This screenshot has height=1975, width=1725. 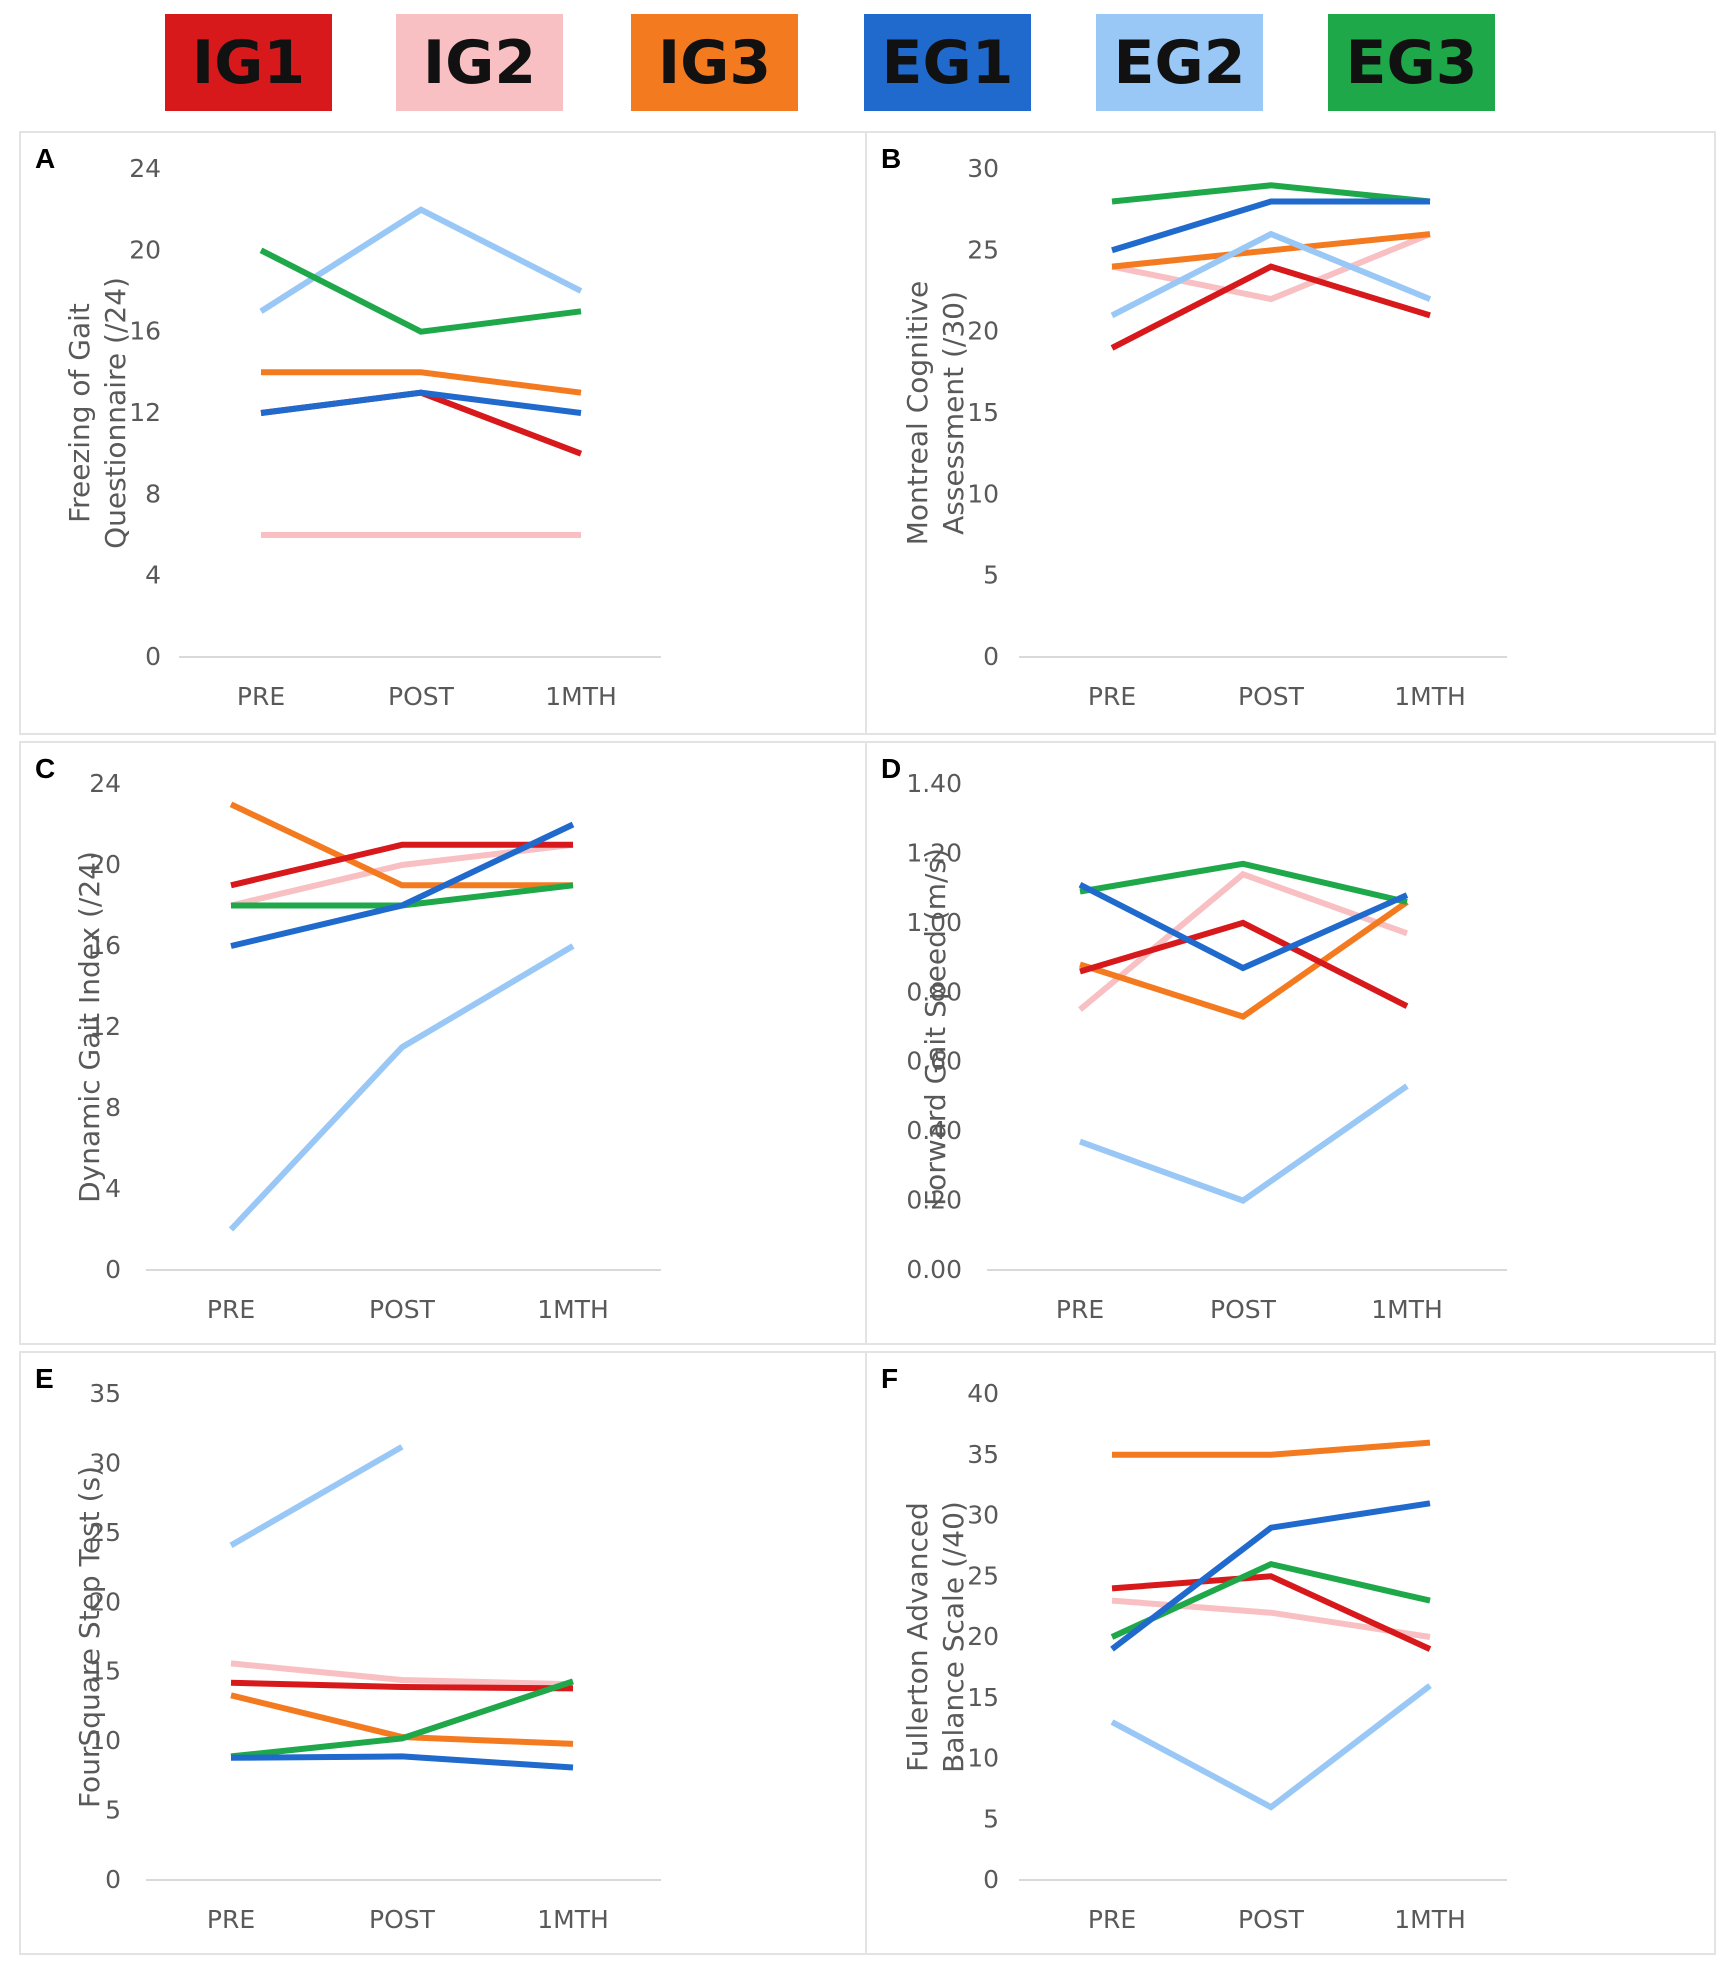 I want to click on legend-label: IG2, so click(x=479, y=62).